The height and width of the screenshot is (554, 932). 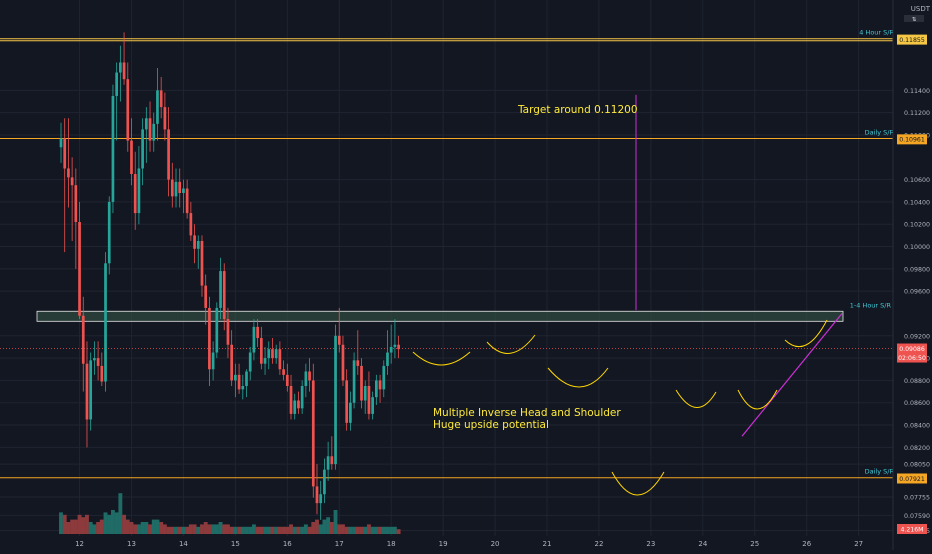 I want to click on price-tick-label: 0.08200, so click(x=917, y=448).